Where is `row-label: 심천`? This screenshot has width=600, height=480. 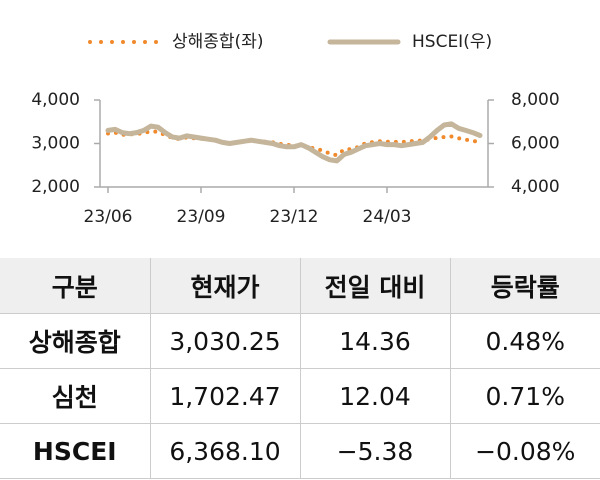 row-label: 심천 is located at coordinates (75, 396).